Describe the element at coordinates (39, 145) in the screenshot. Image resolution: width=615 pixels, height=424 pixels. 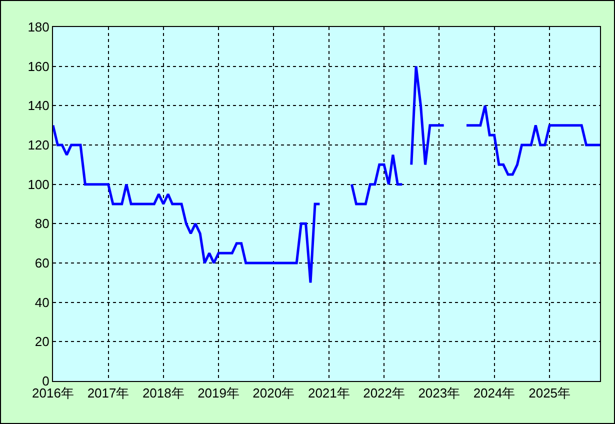
I see `y-tick-label: 120` at that location.